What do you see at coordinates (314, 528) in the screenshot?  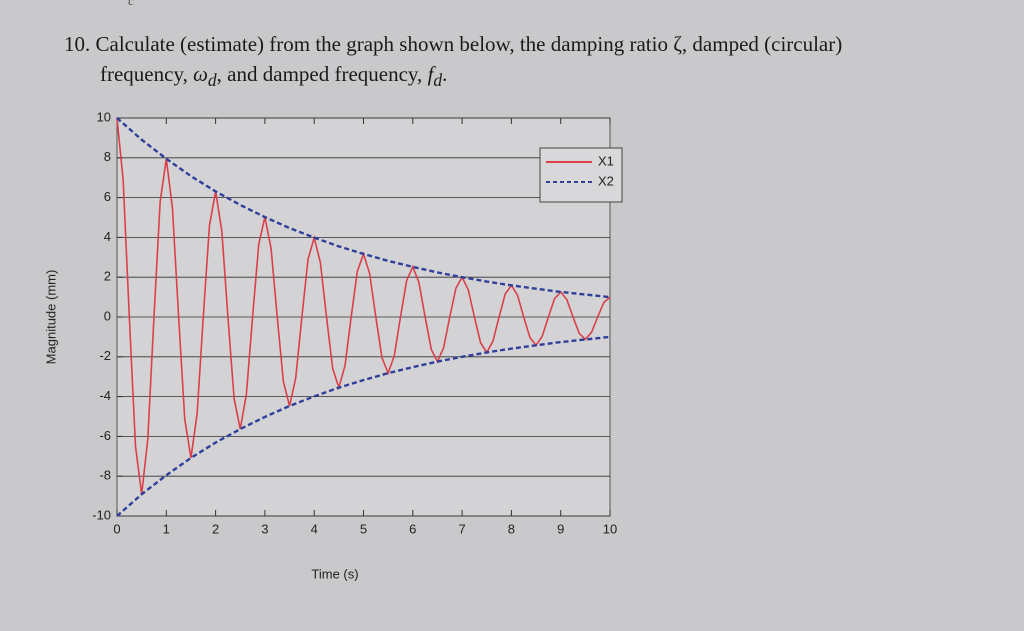 I see `x-tick-label: 4` at bounding box center [314, 528].